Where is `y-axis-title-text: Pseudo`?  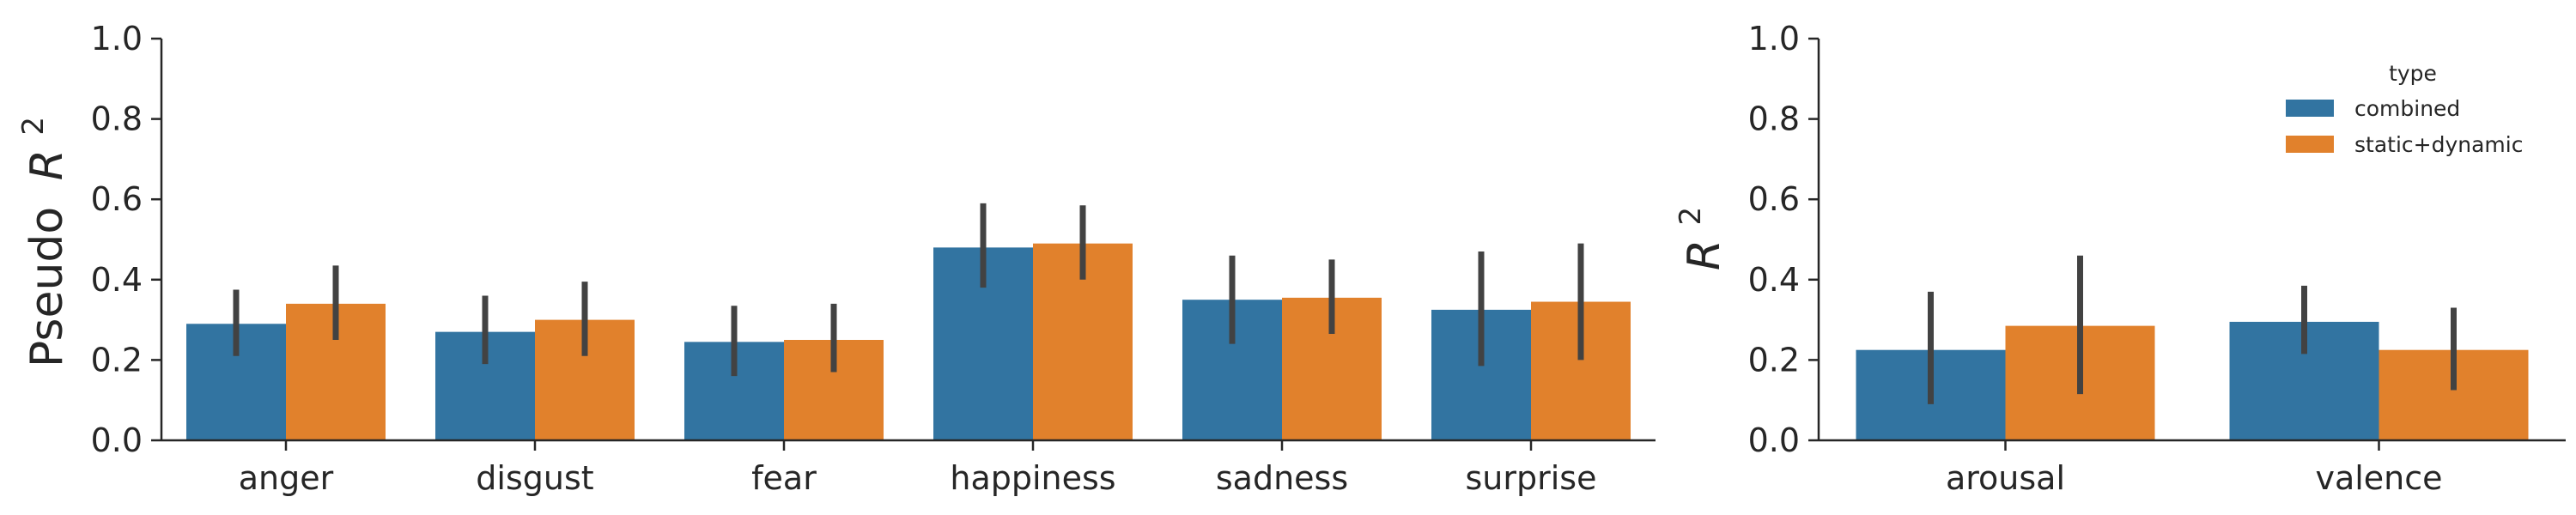 y-axis-title-text: Pseudo is located at coordinates (47, 287).